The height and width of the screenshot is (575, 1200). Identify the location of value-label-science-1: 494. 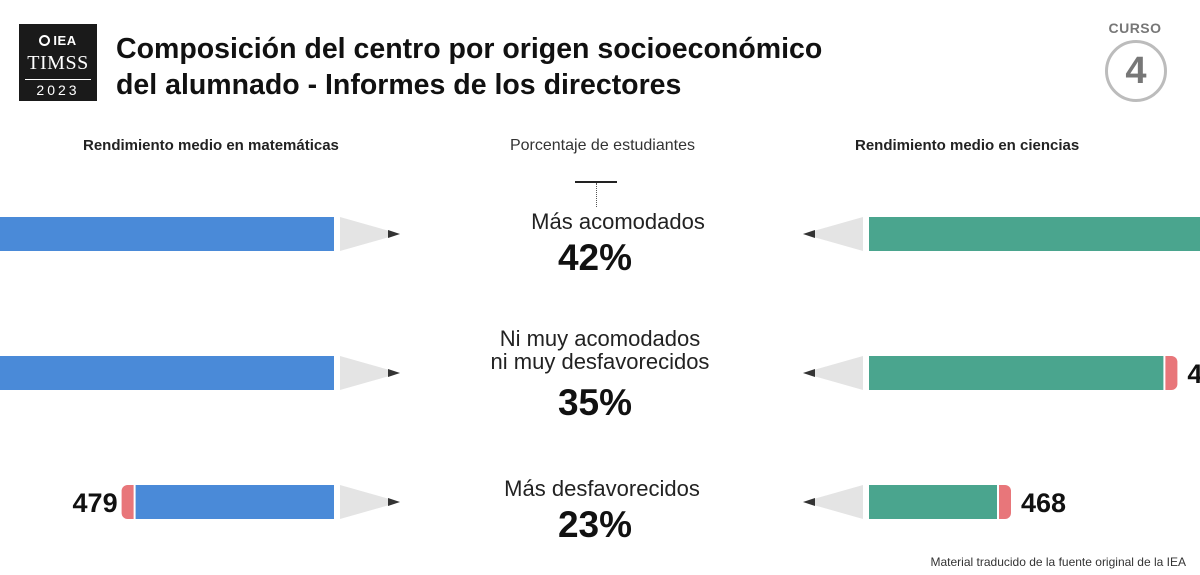
(1193, 374).